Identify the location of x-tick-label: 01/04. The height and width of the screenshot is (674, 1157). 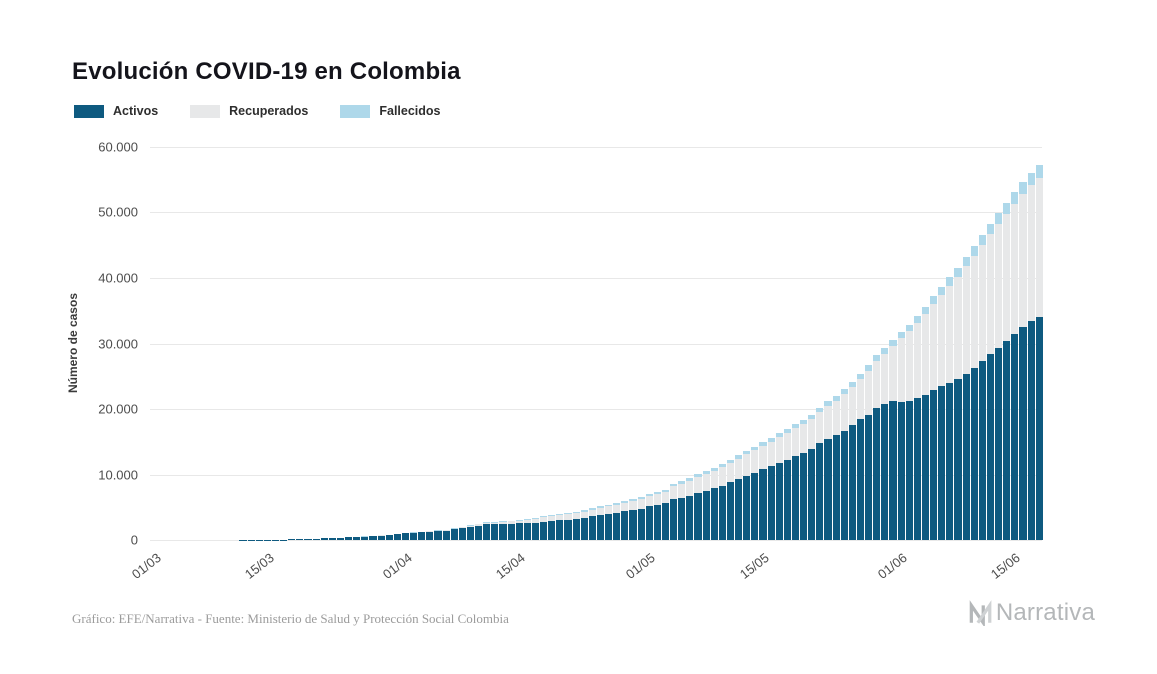
(397, 566).